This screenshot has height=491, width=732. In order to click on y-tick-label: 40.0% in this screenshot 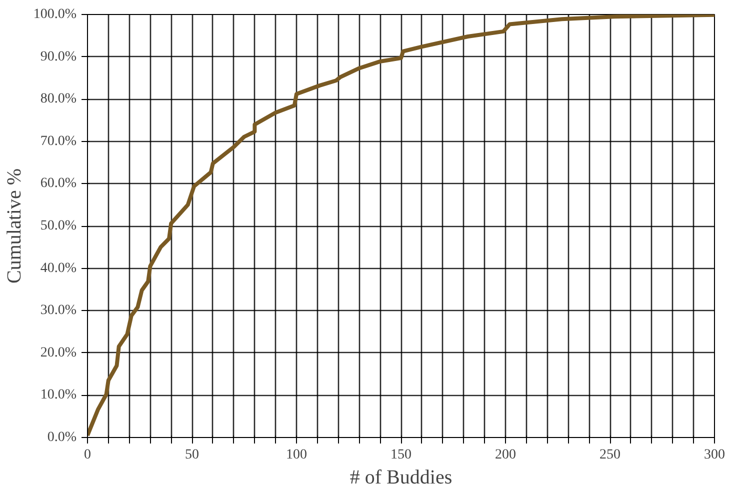, I will do `click(58, 268)`.